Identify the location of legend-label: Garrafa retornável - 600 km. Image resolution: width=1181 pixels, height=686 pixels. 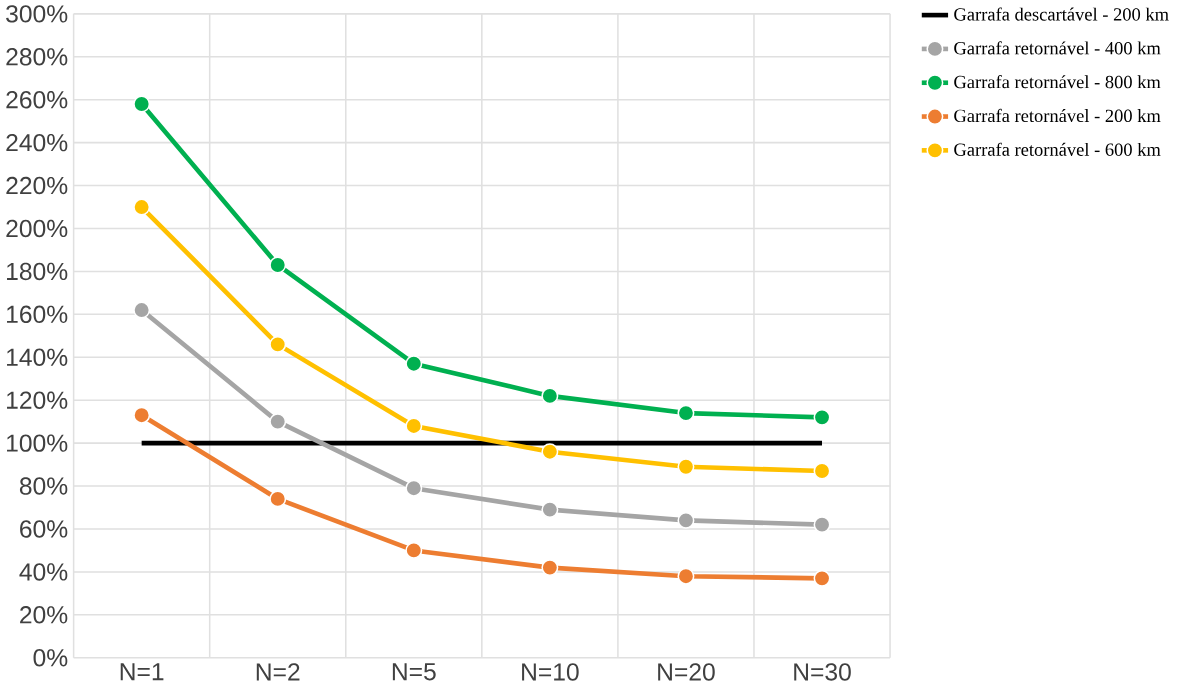
(1057, 149).